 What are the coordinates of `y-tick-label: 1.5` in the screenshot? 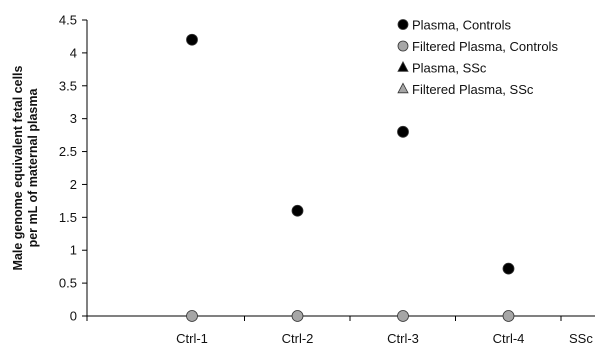 It's located at (68, 217).